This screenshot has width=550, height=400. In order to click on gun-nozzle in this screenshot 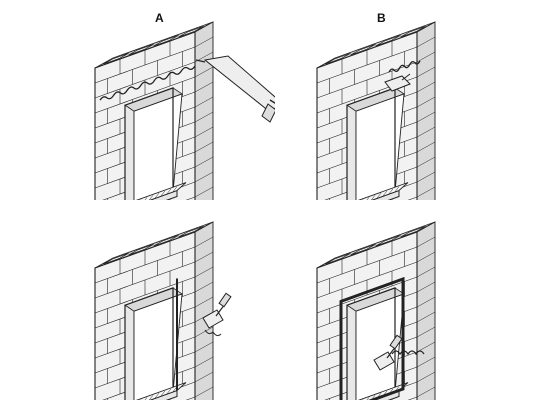, I will do `click(200, 61)`.